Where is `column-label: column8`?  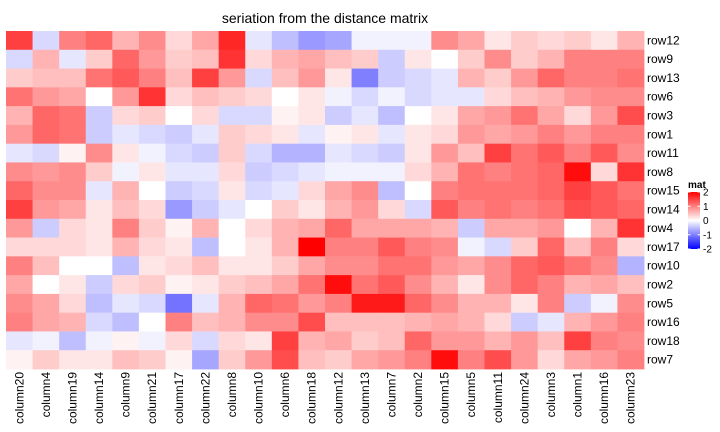 column-label: column8 is located at coordinates (232, 395).